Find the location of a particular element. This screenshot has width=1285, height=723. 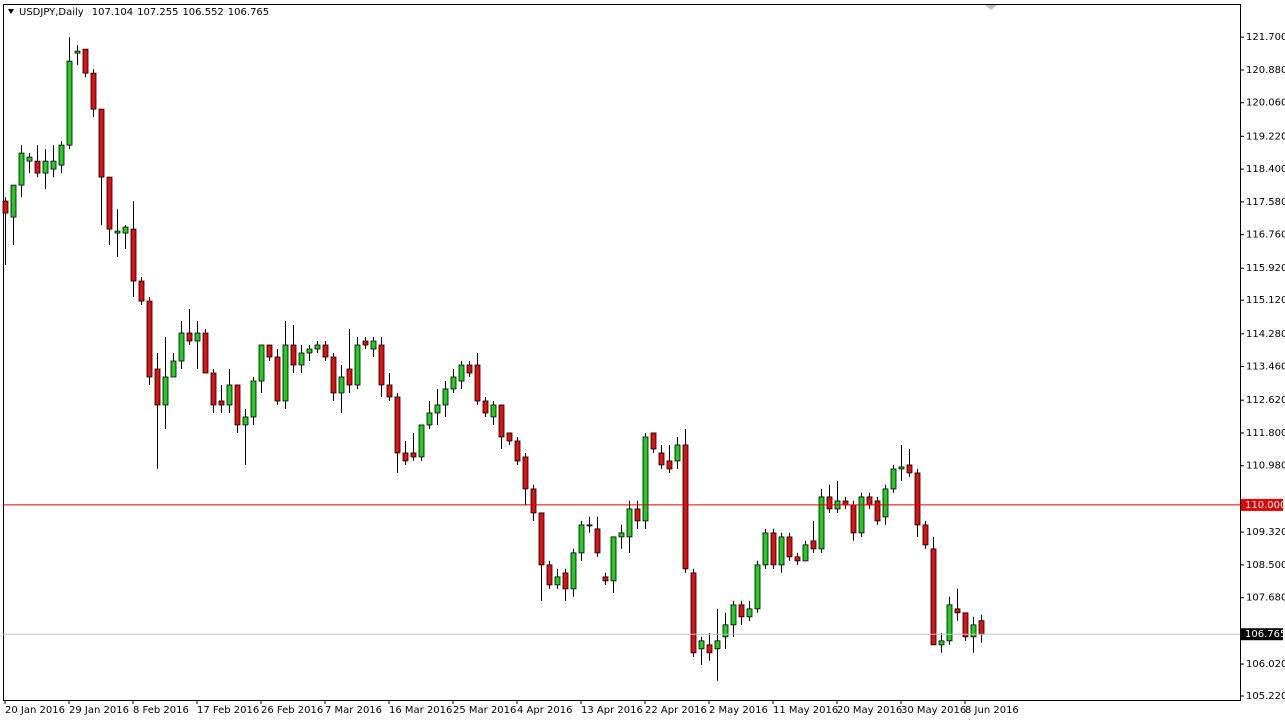

y-tick-label: 116.760 is located at coordinates (1265, 235).